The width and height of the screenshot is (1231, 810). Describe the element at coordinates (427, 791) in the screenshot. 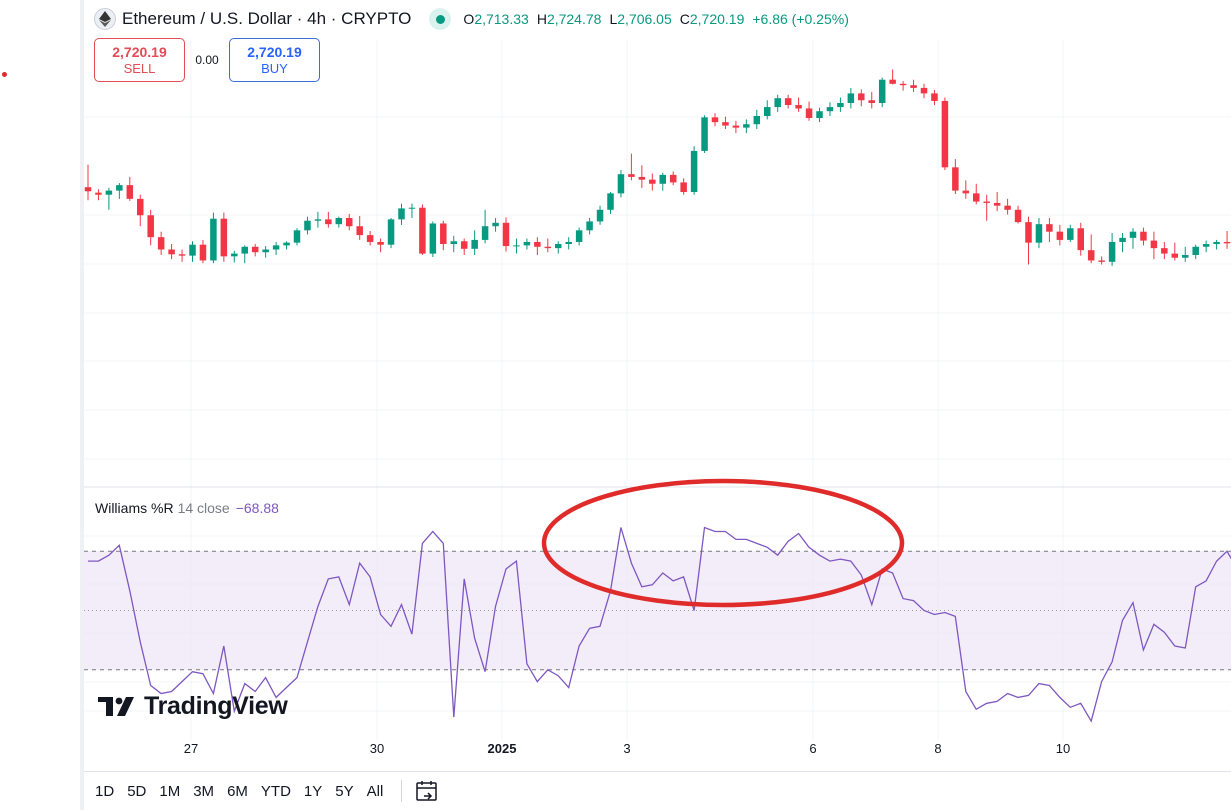

I see `go-to-date-button` at that location.